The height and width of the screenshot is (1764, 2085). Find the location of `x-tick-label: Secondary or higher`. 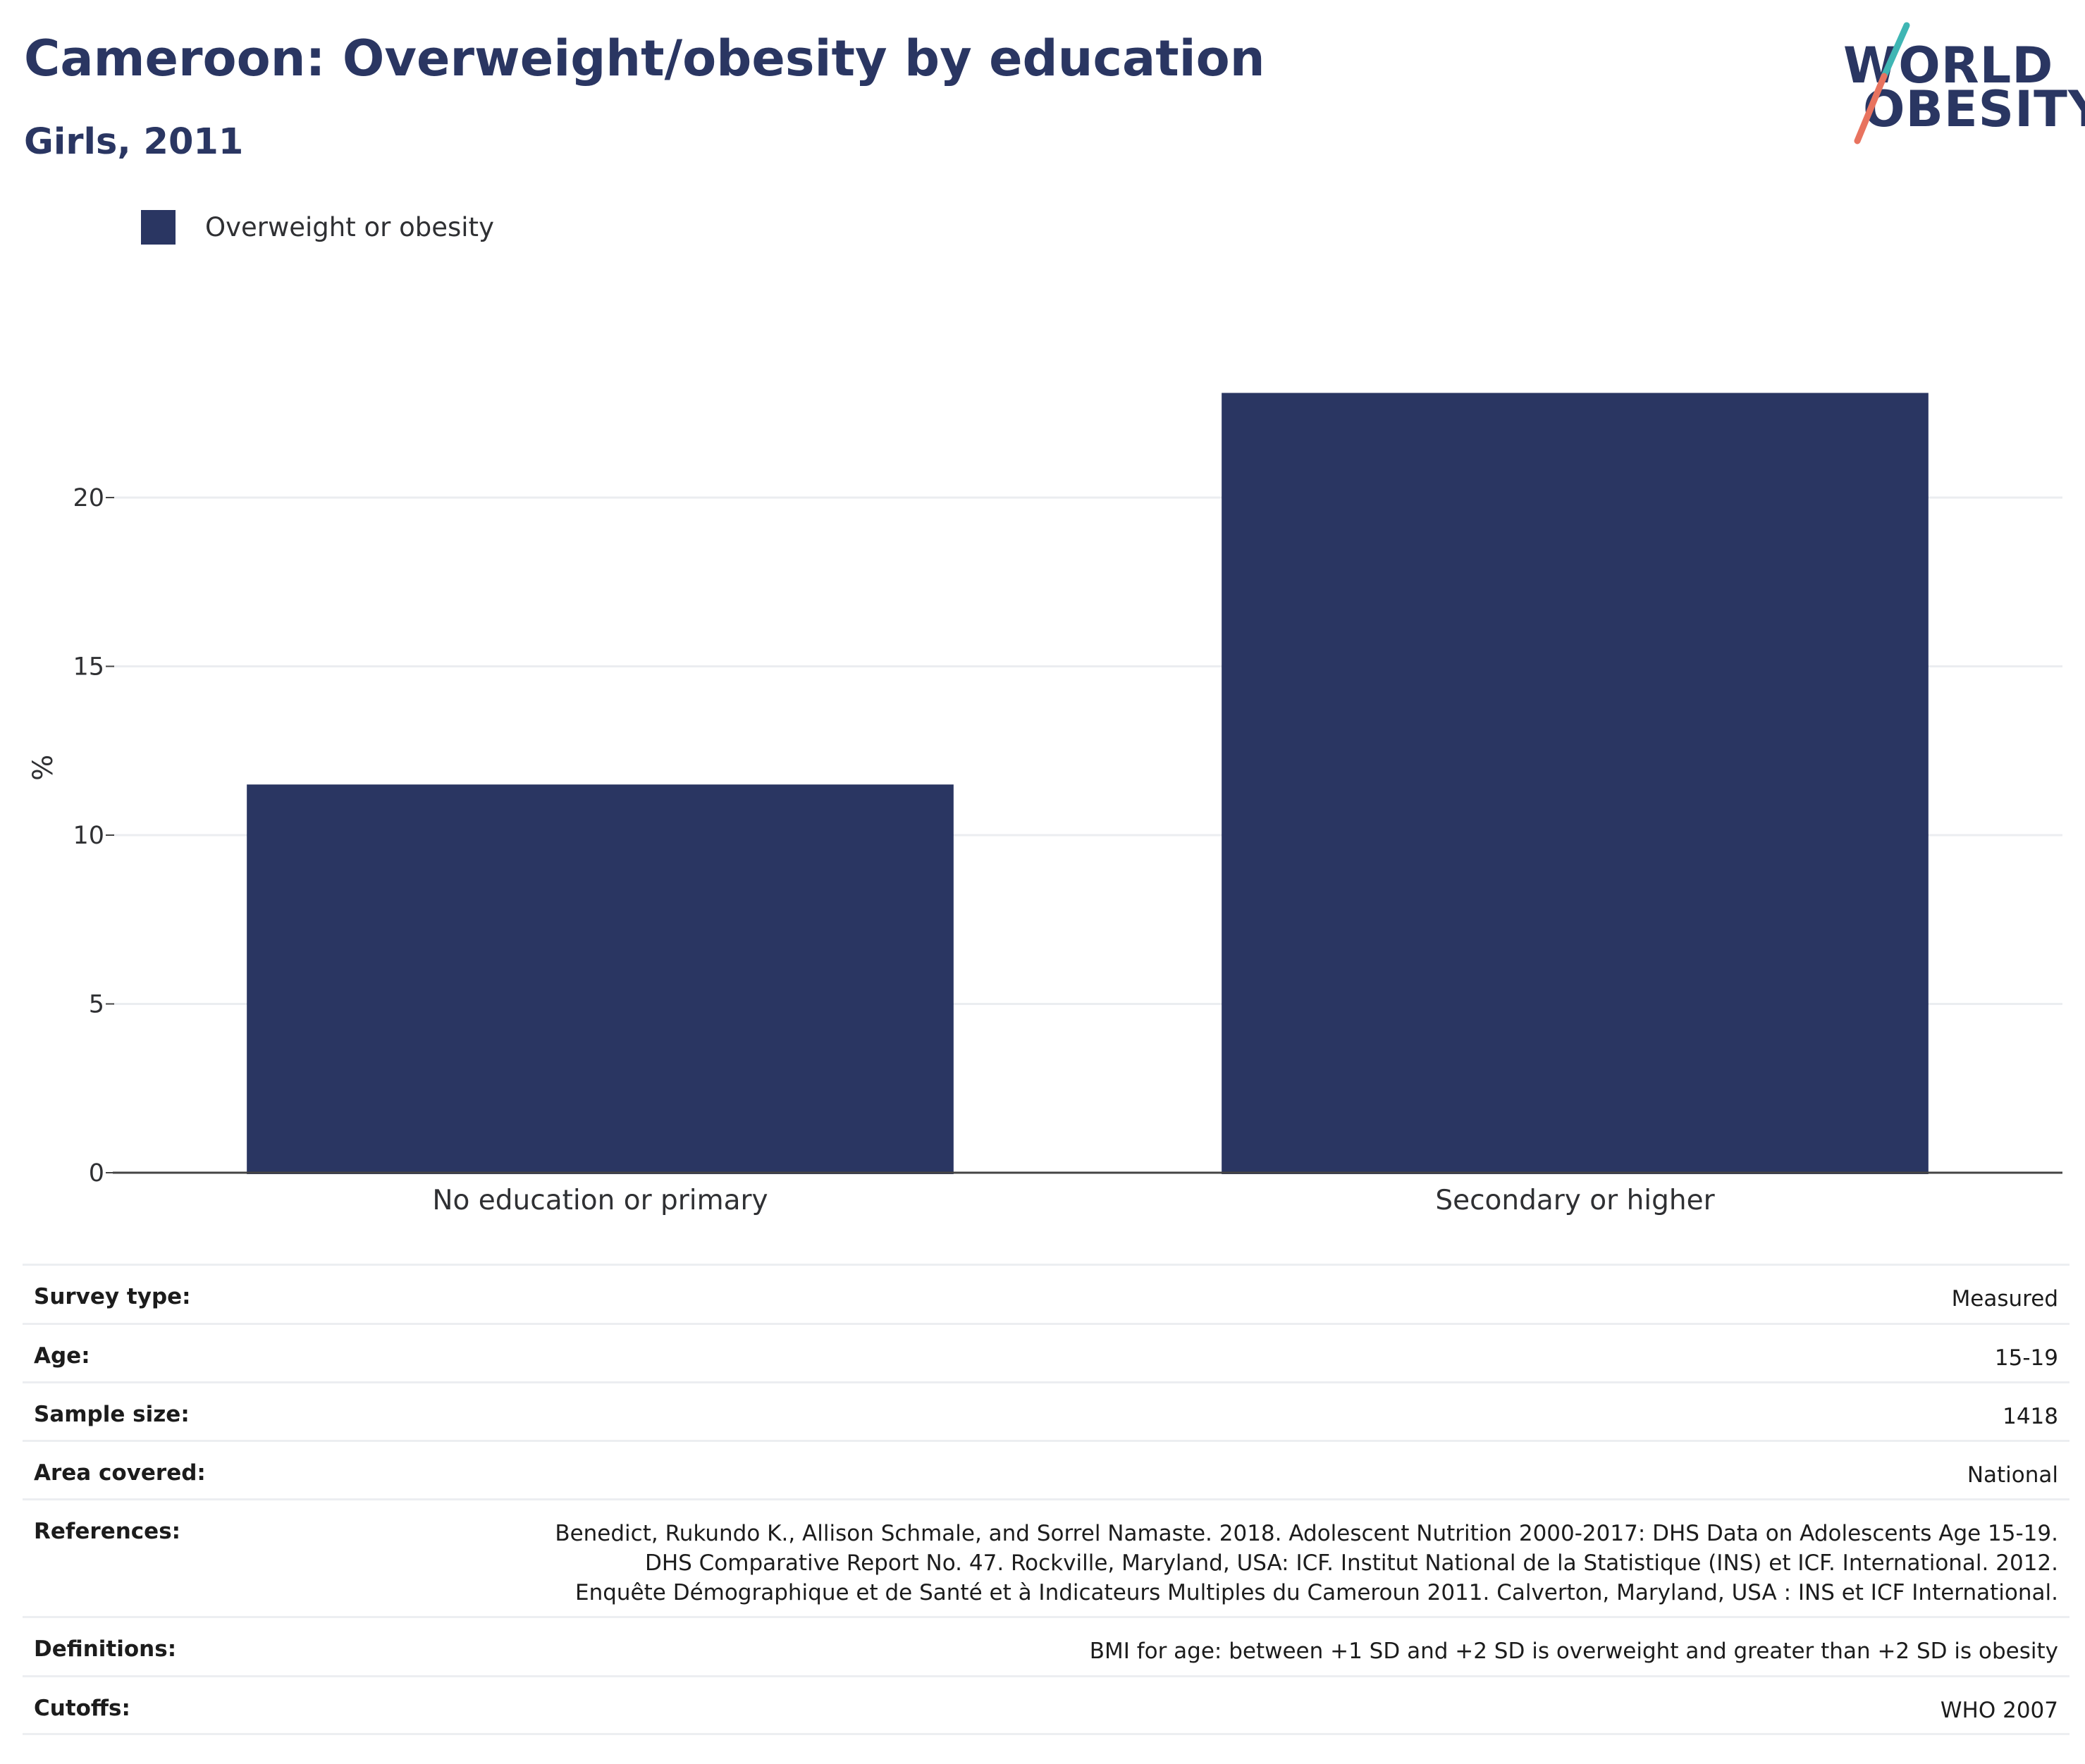

x-tick-label: Secondary or higher is located at coordinates (1575, 1200).